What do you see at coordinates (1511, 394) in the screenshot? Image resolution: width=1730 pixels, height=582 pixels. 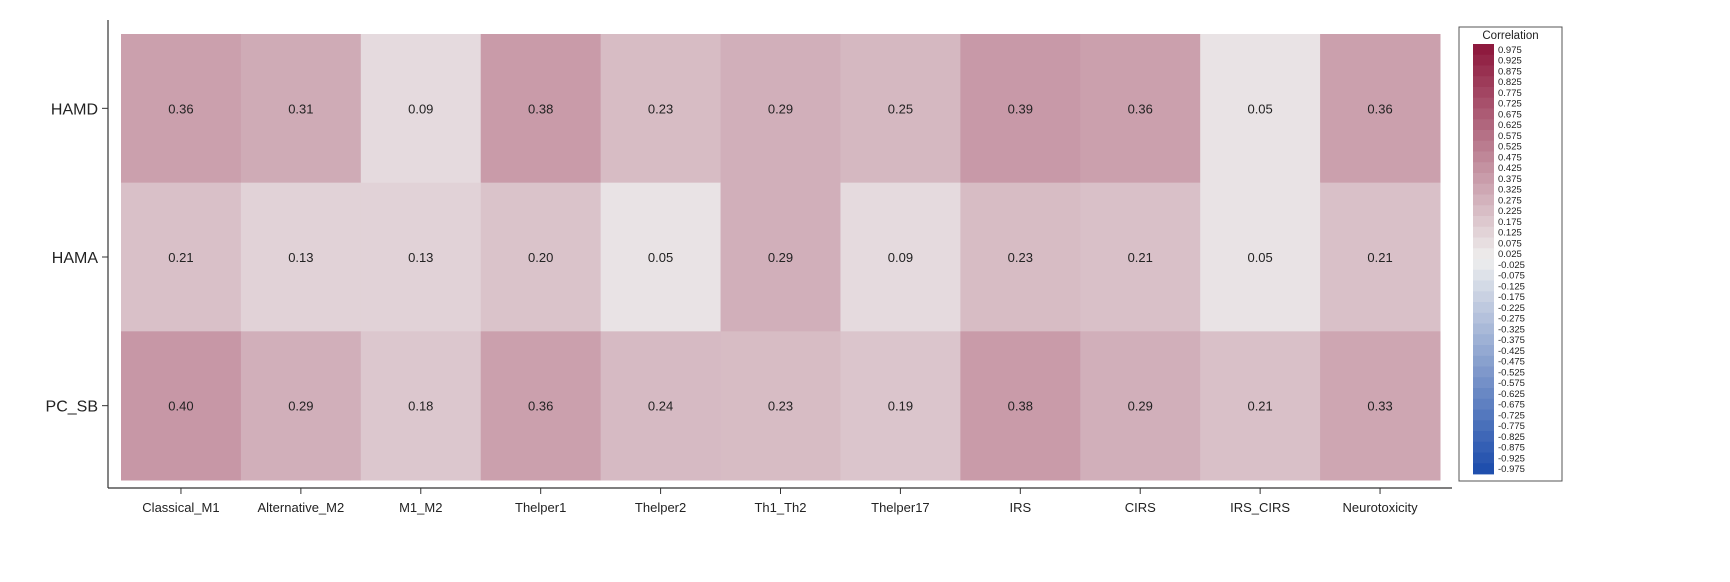 I see `legend-tick-label: -0.625` at bounding box center [1511, 394].